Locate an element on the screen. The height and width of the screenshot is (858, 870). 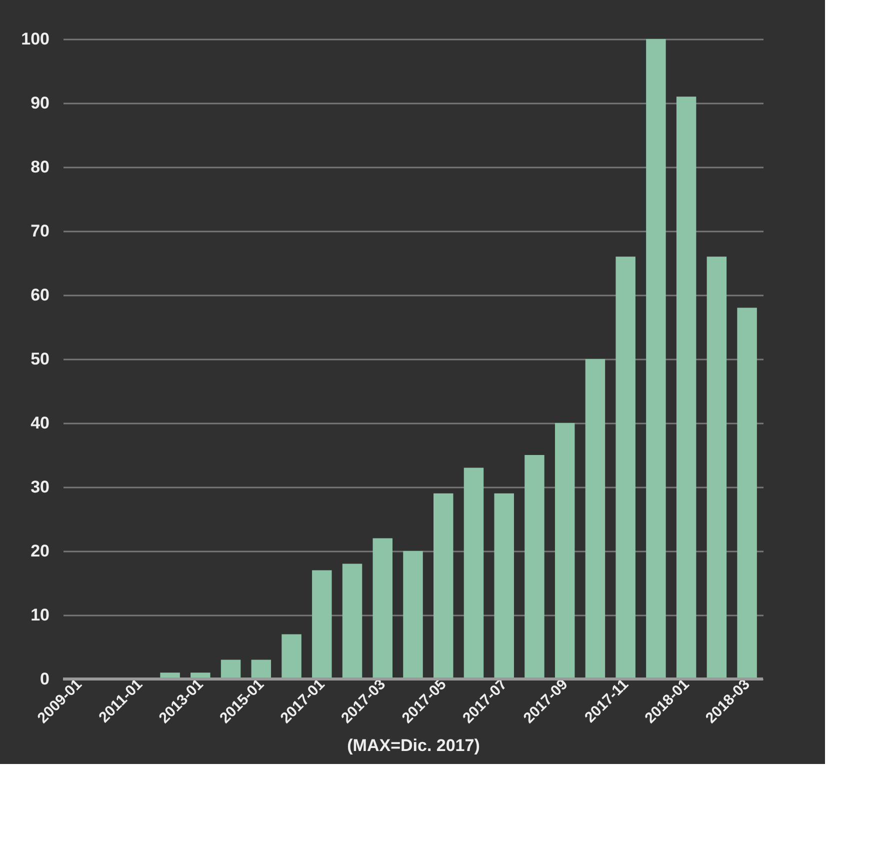
y-tick-label: 100 is located at coordinates (35, 39).